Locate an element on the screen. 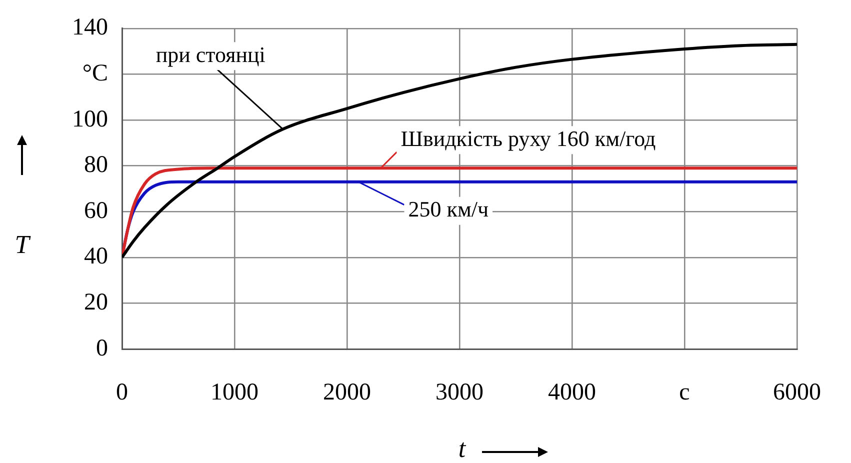  x-tick-label: 6000 is located at coordinates (797, 393).